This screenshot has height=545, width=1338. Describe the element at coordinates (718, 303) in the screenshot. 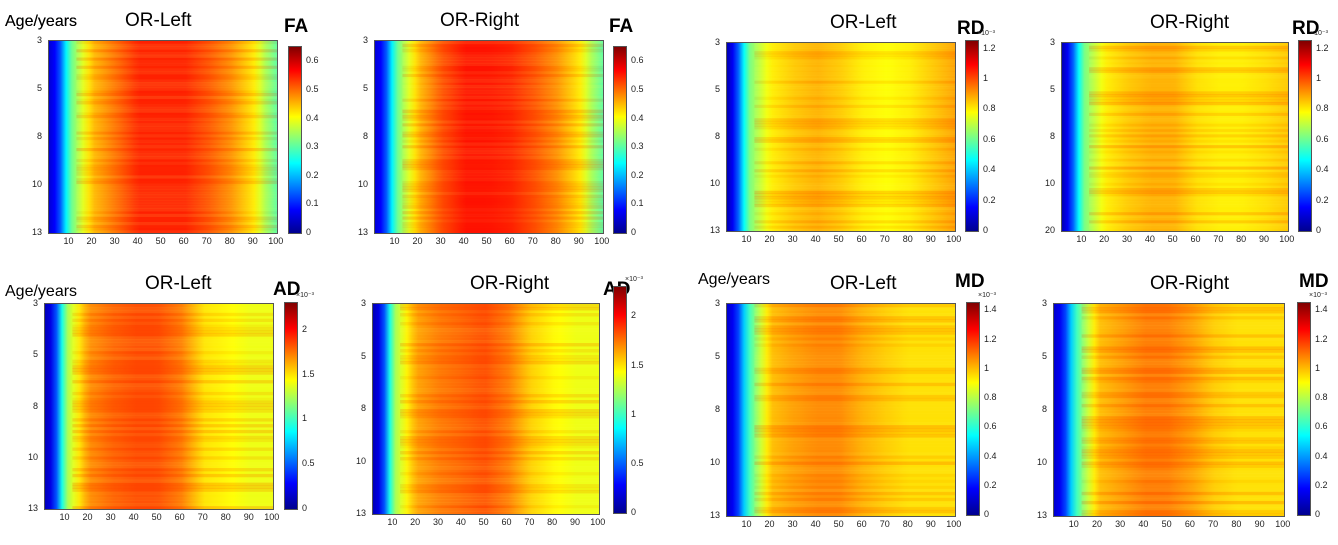

I see `y-tick-label: 3` at that location.